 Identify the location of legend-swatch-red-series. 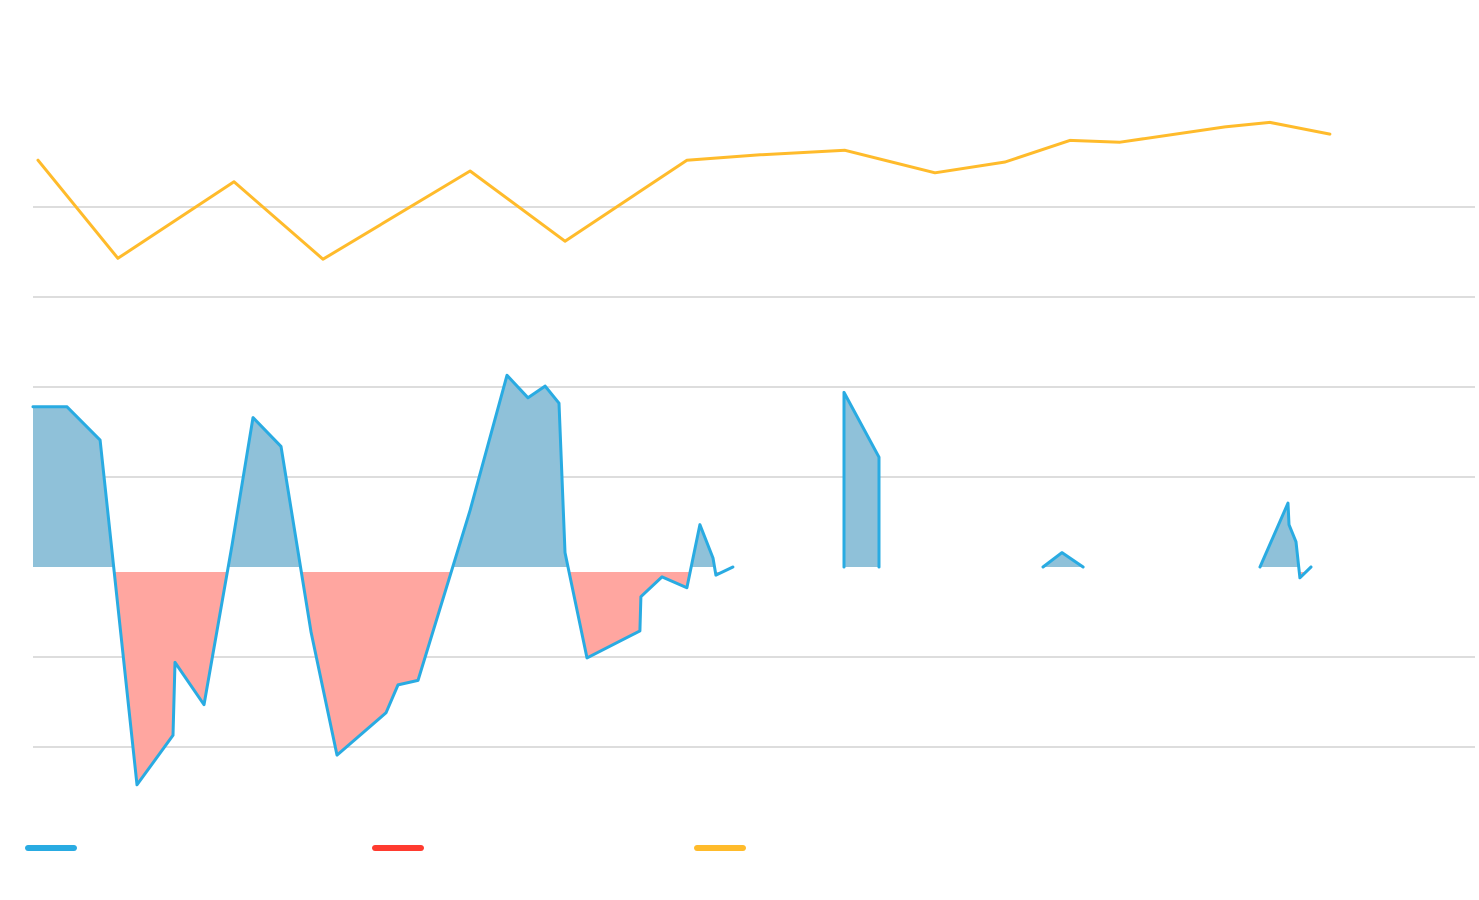
(398, 848).